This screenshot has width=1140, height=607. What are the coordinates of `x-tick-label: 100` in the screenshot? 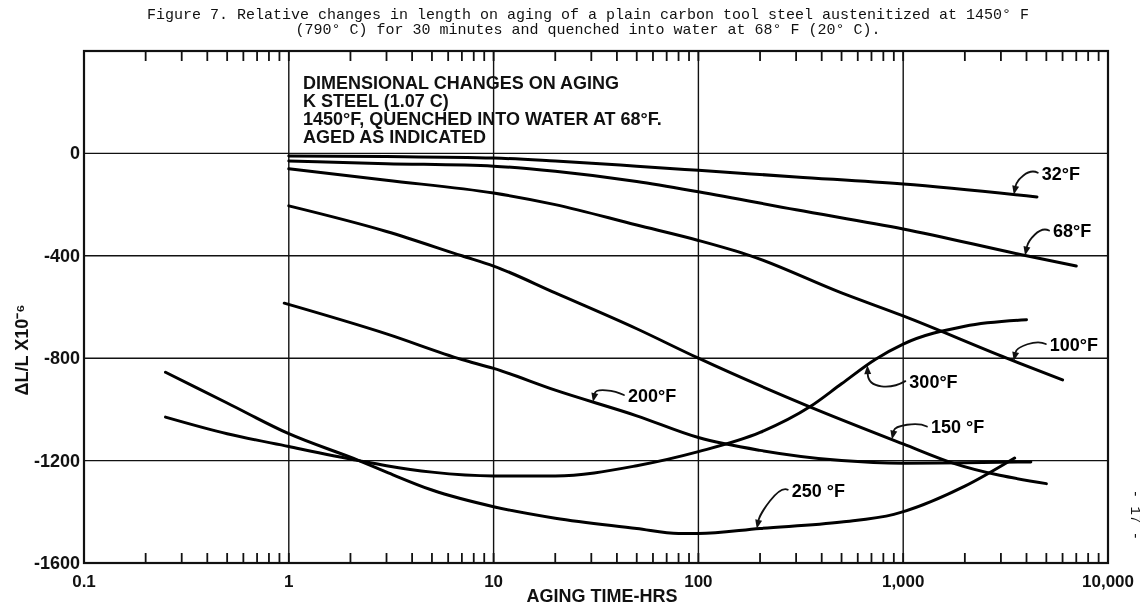 It's located at (698, 581).